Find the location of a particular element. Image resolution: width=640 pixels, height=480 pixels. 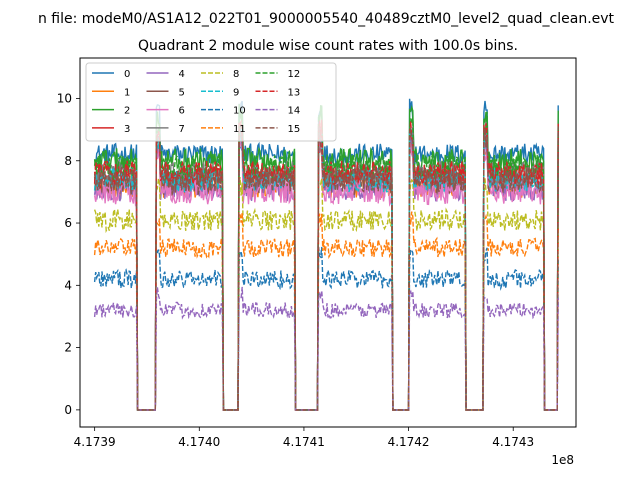

x-offset-label: 1e8 is located at coordinates (562, 460).